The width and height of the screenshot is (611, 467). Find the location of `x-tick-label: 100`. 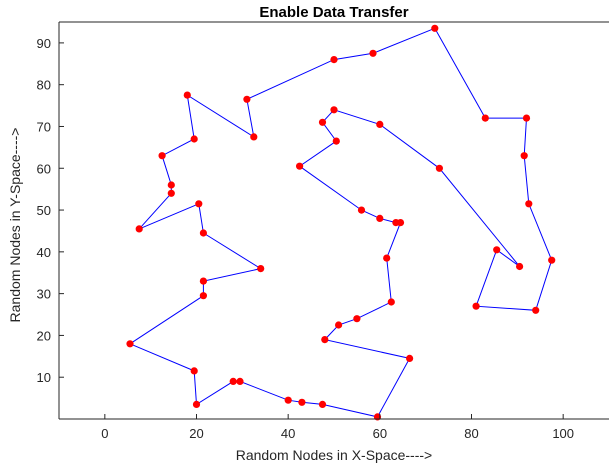

x-tick-label: 100 is located at coordinates (563, 433).